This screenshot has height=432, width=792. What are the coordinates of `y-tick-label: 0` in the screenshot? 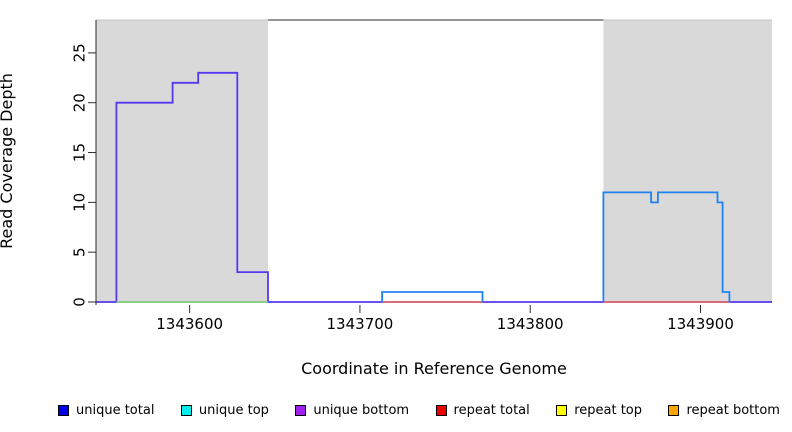 It's located at (80, 302).